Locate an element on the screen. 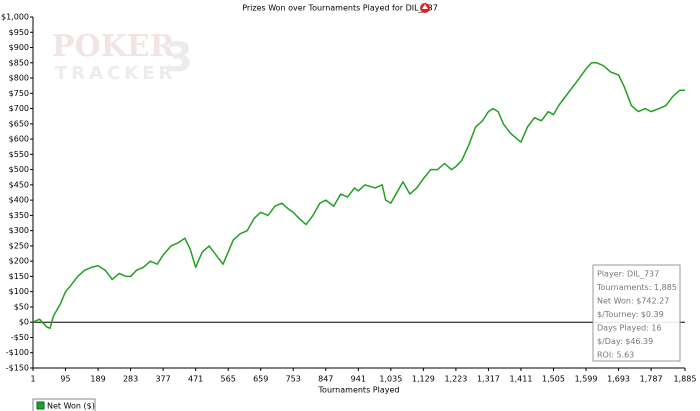  legend is located at coordinates (64, 404).